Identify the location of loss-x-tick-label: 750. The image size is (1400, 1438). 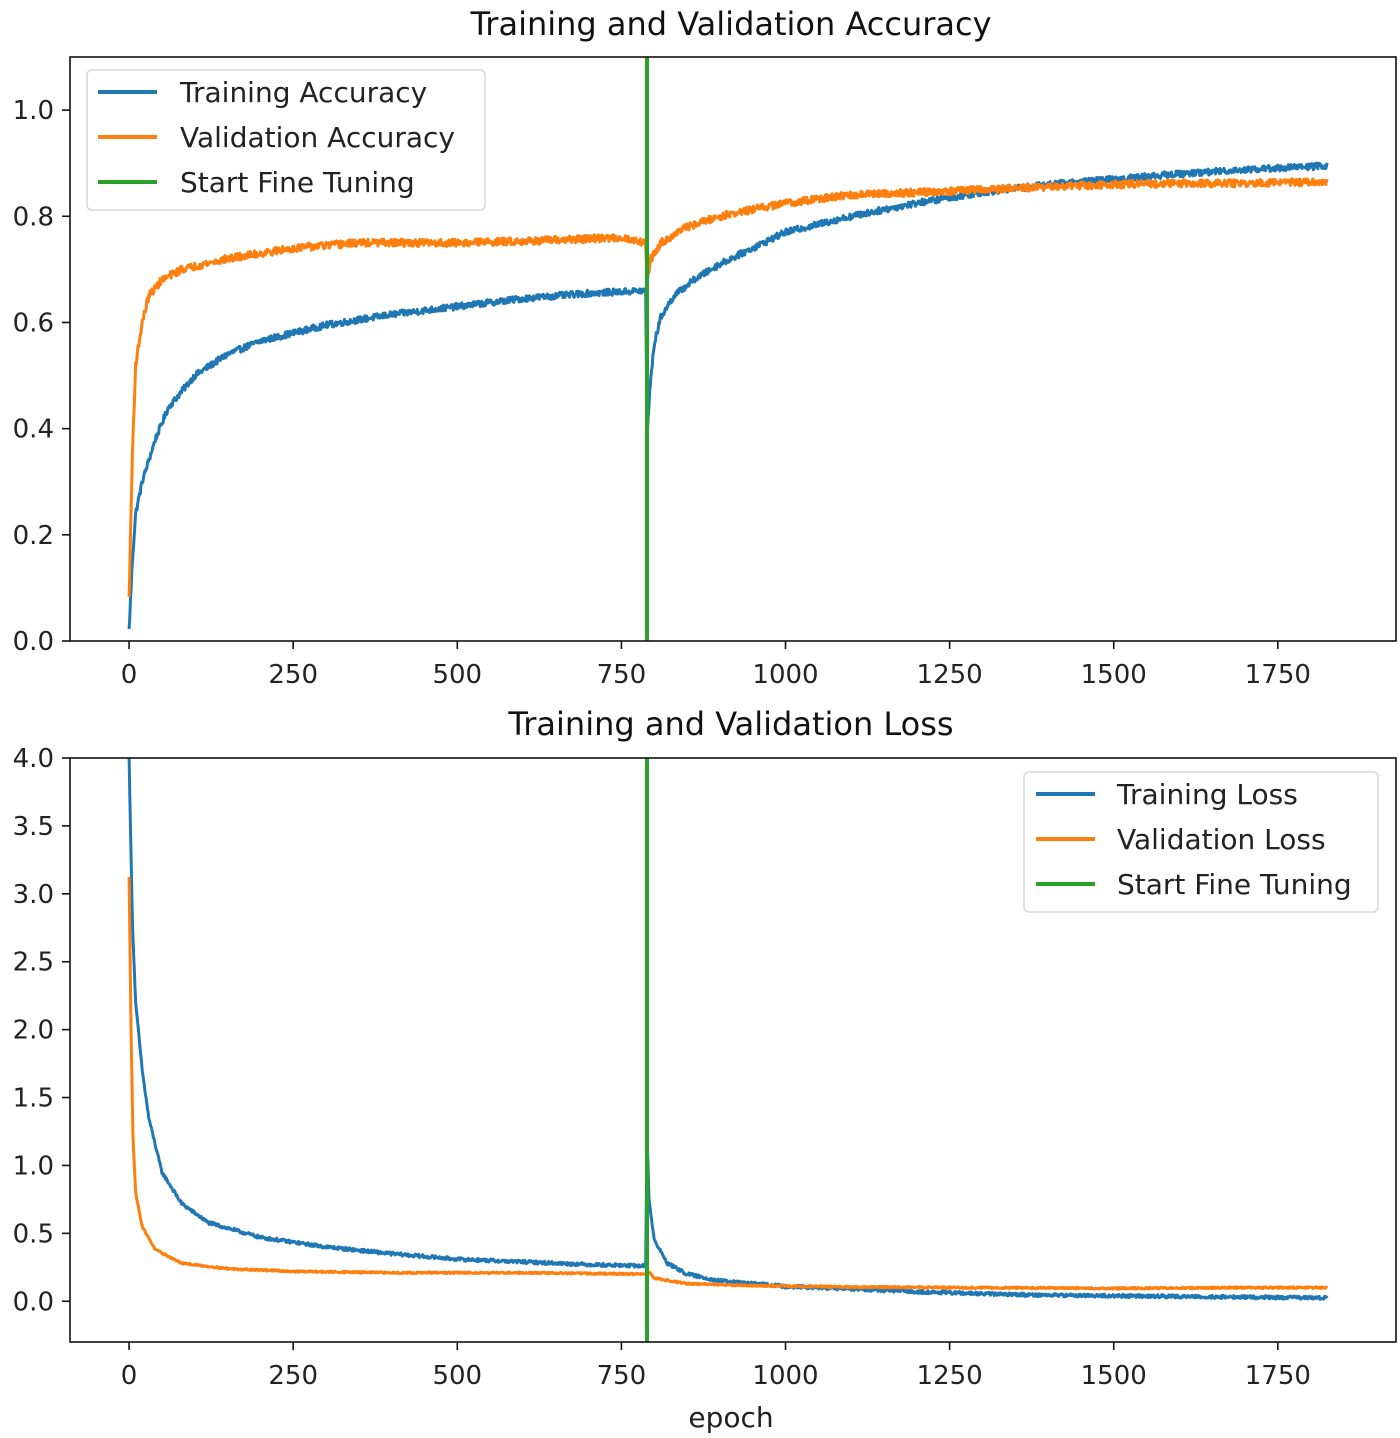
(622, 1376).